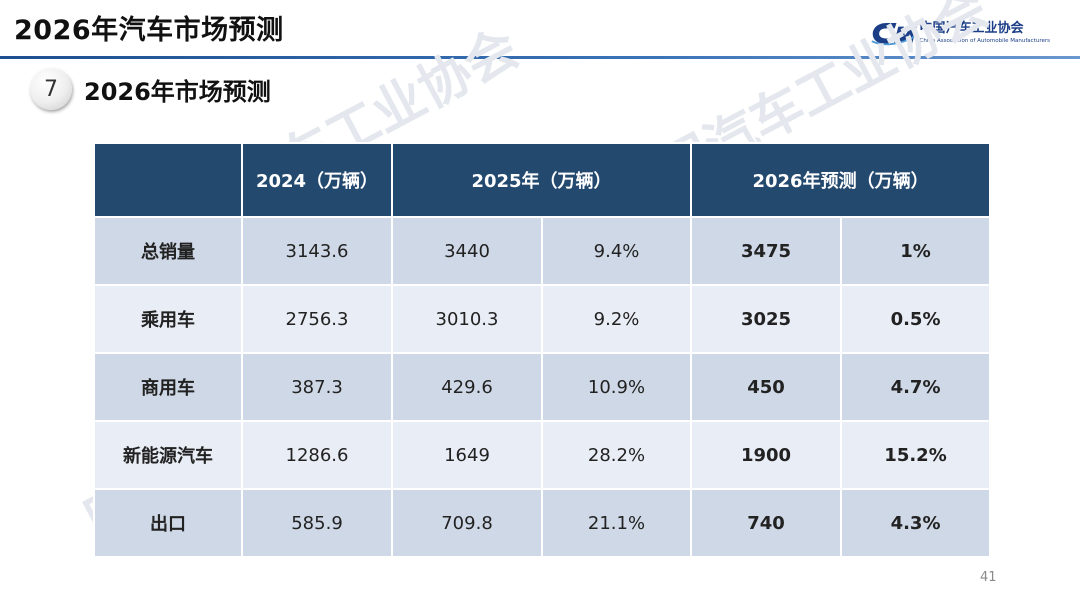 The image size is (1080, 607). What do you see at coordinates (916, 387) in the screenshot?
I see `growth-2026: 4.7%` at bounding box center [916, 387].